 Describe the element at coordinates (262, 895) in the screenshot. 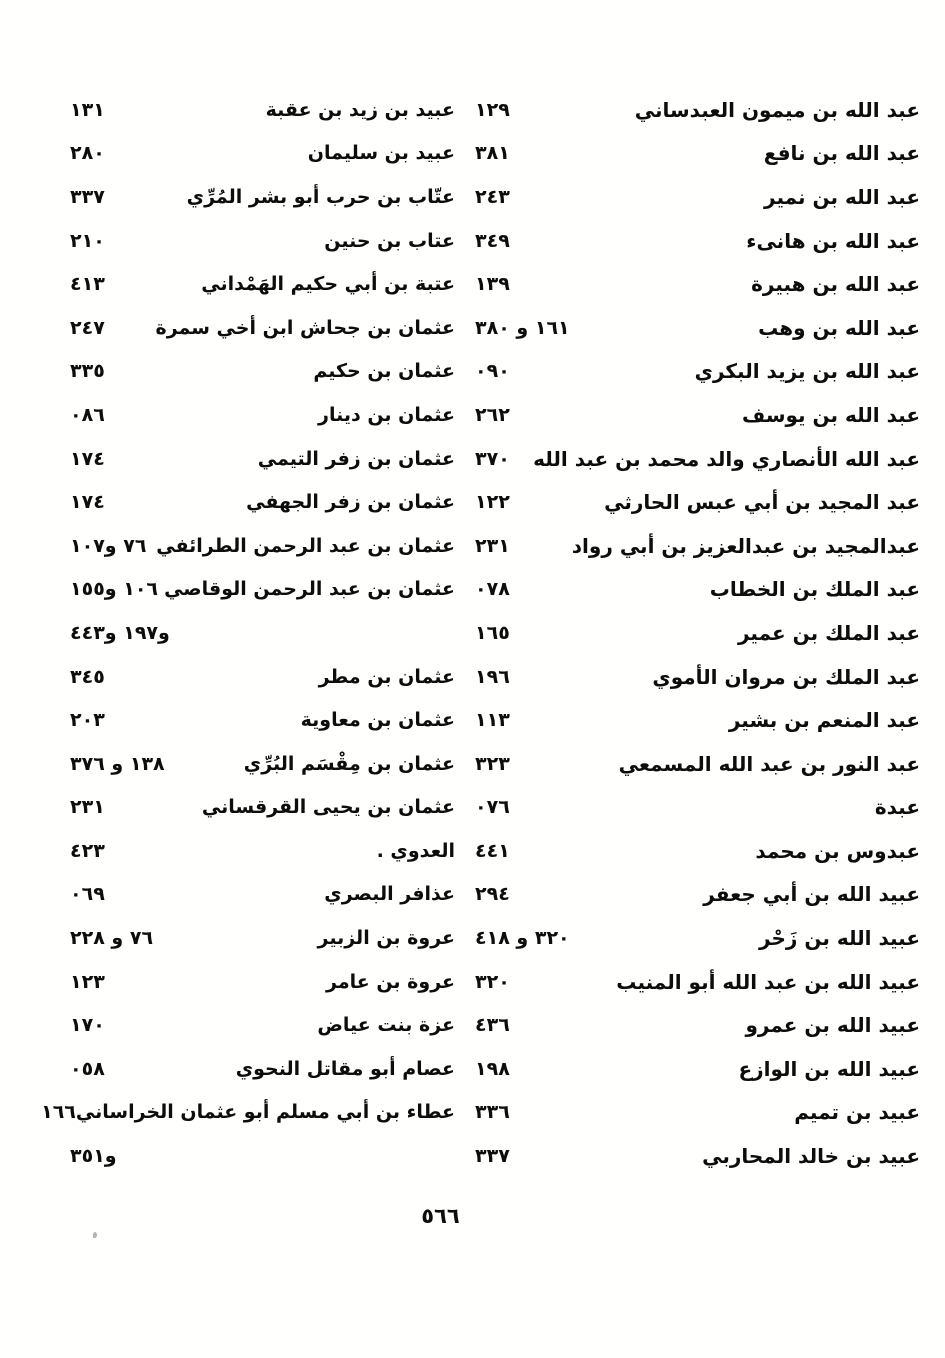

I see `index-row: عذافر البصري ٠٦٩` at that location.